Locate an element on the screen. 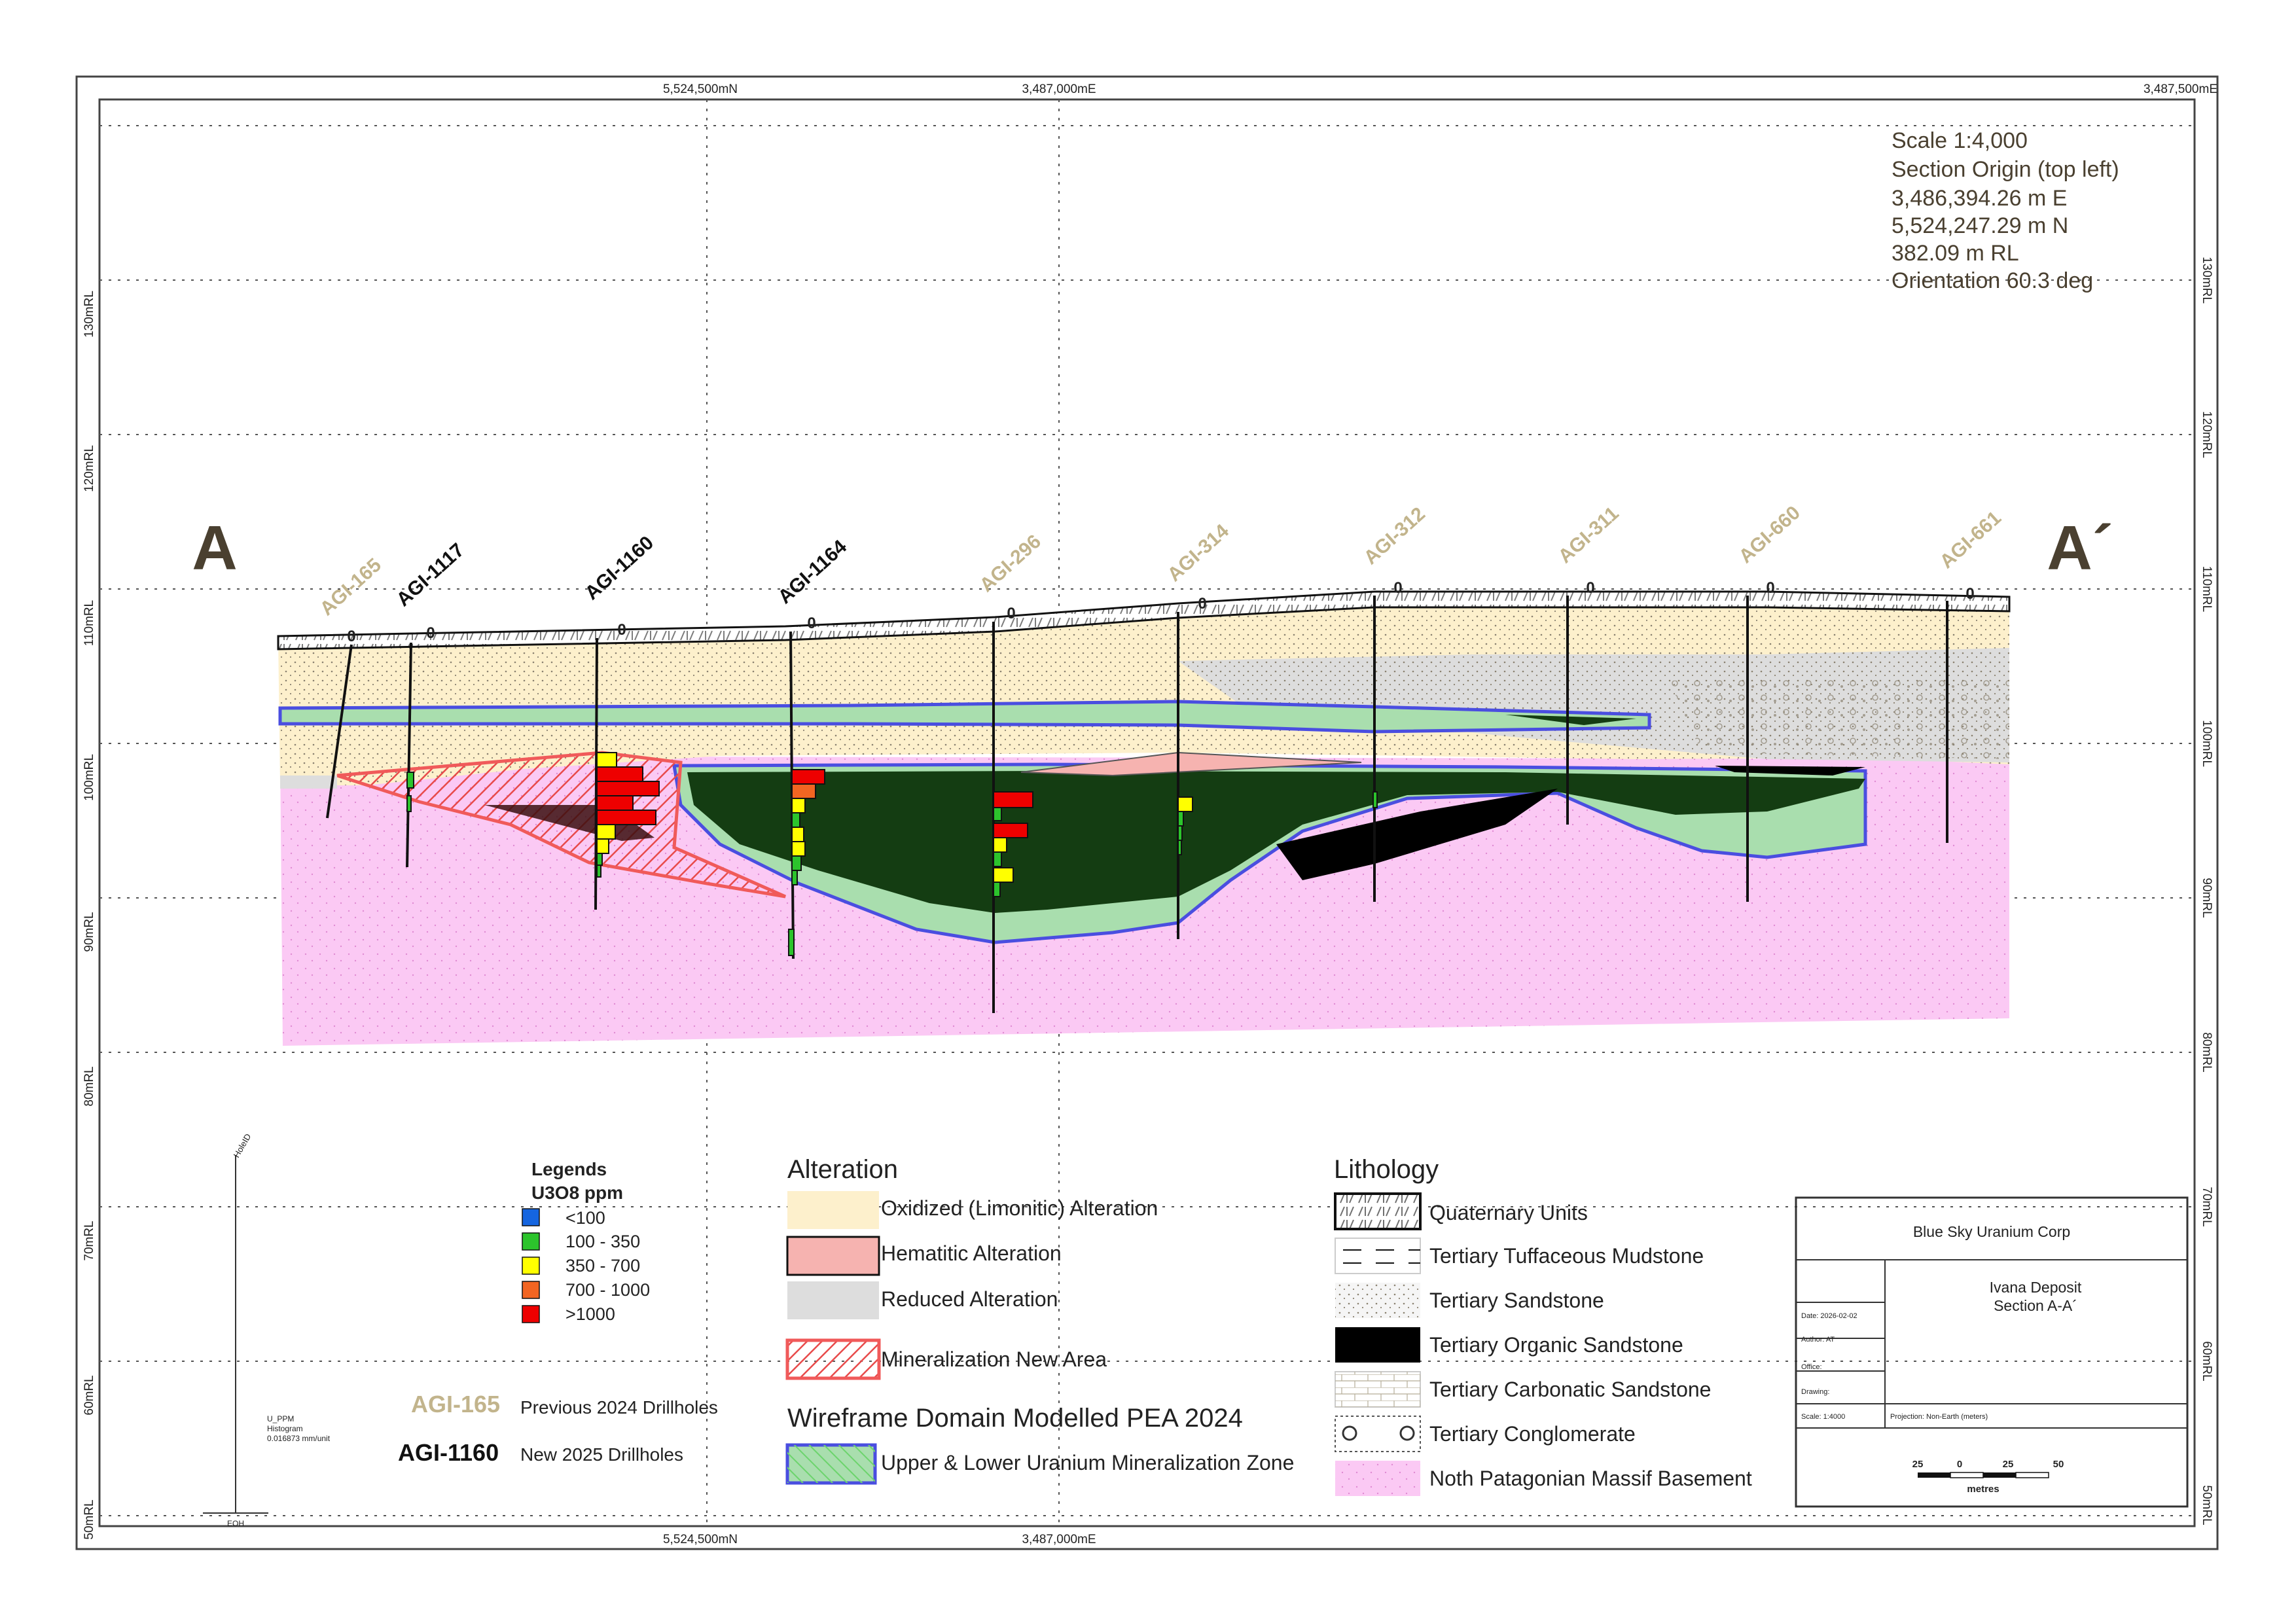  svg-text: 3,486,394.26 m E is located at coordinates (1979, 199).